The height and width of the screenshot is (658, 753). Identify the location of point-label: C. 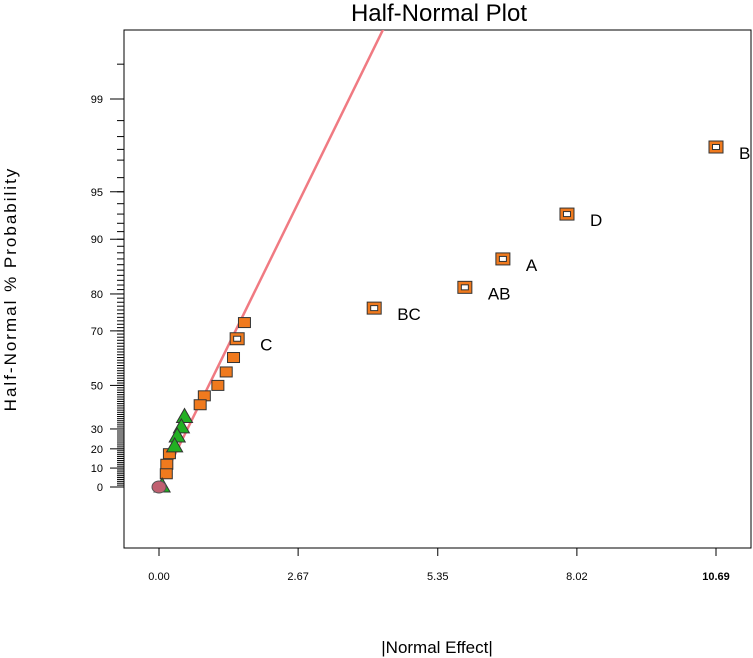
(266, 345).